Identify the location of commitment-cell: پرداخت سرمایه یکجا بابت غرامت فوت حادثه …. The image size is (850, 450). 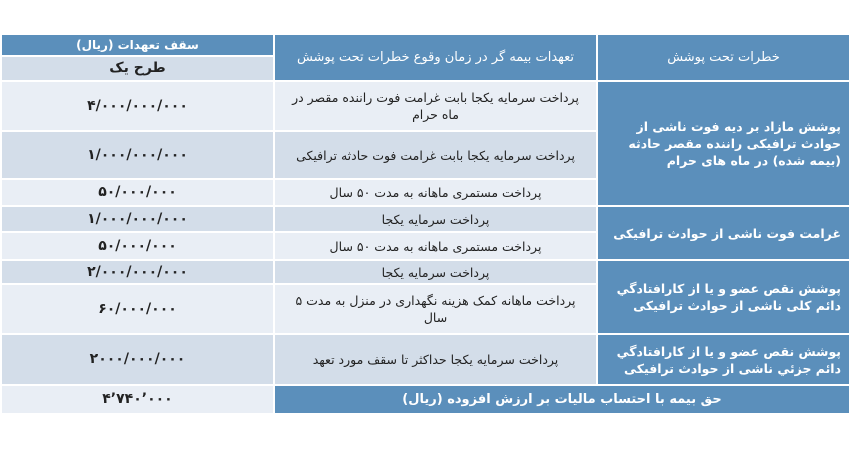
(435, 155).